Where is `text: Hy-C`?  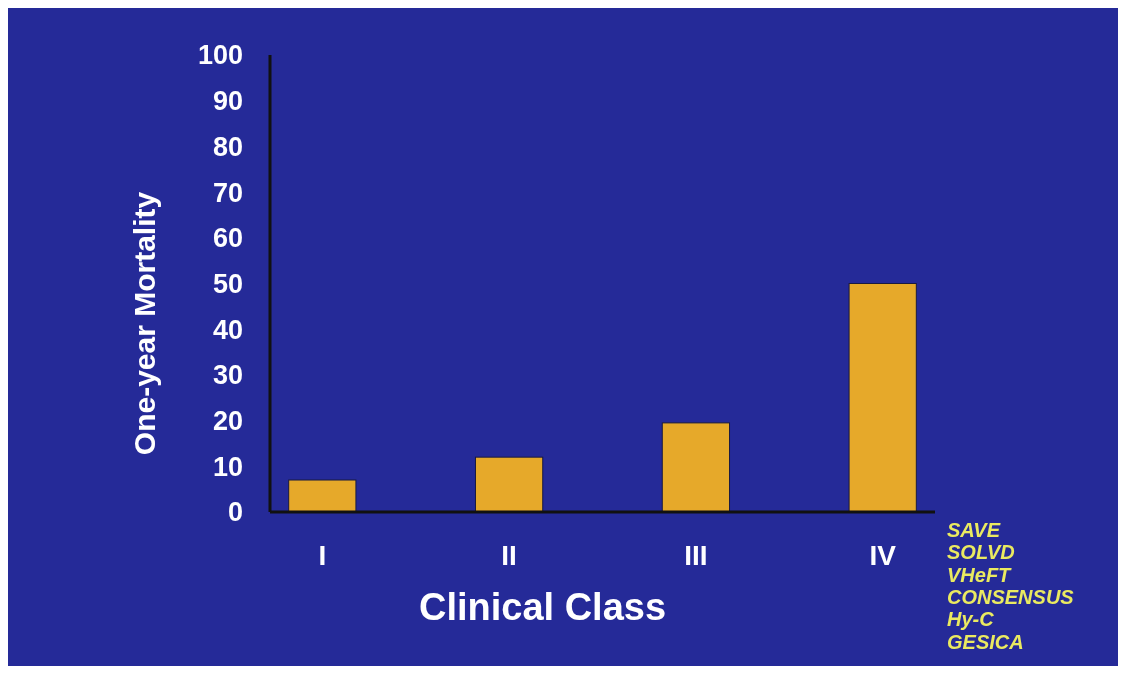
text: Hy-C is located at coordinates (971, 619).